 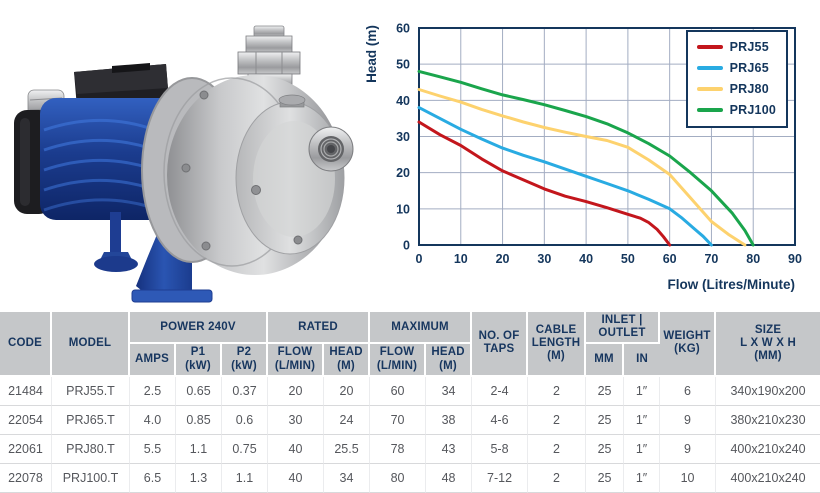 I want to click on col-header-p1: P1 (kW), so click(x=199, y=360).